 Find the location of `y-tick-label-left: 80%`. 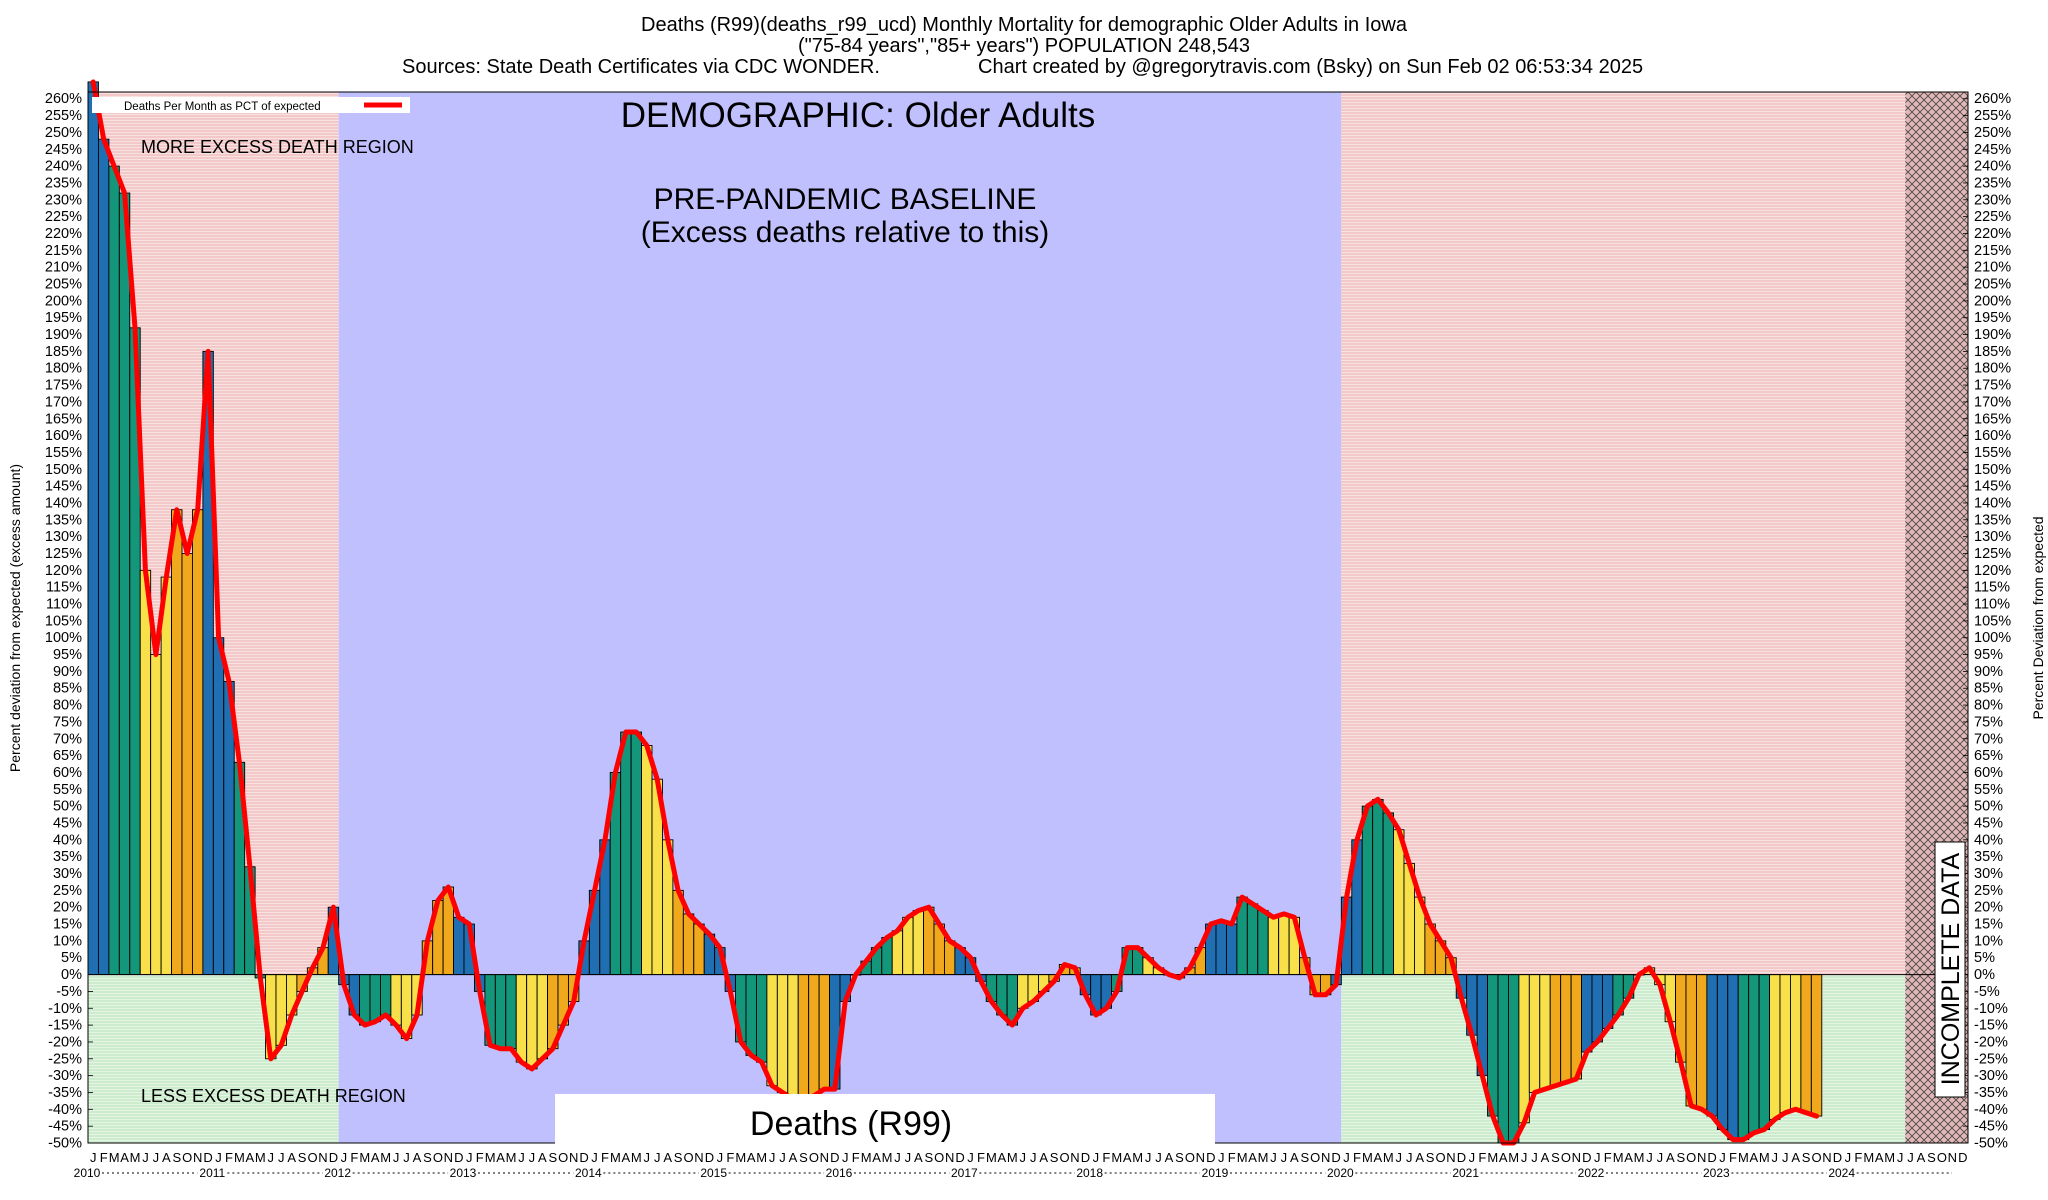

y-tick-label-left: 80% is located at coordinates (67, 706).